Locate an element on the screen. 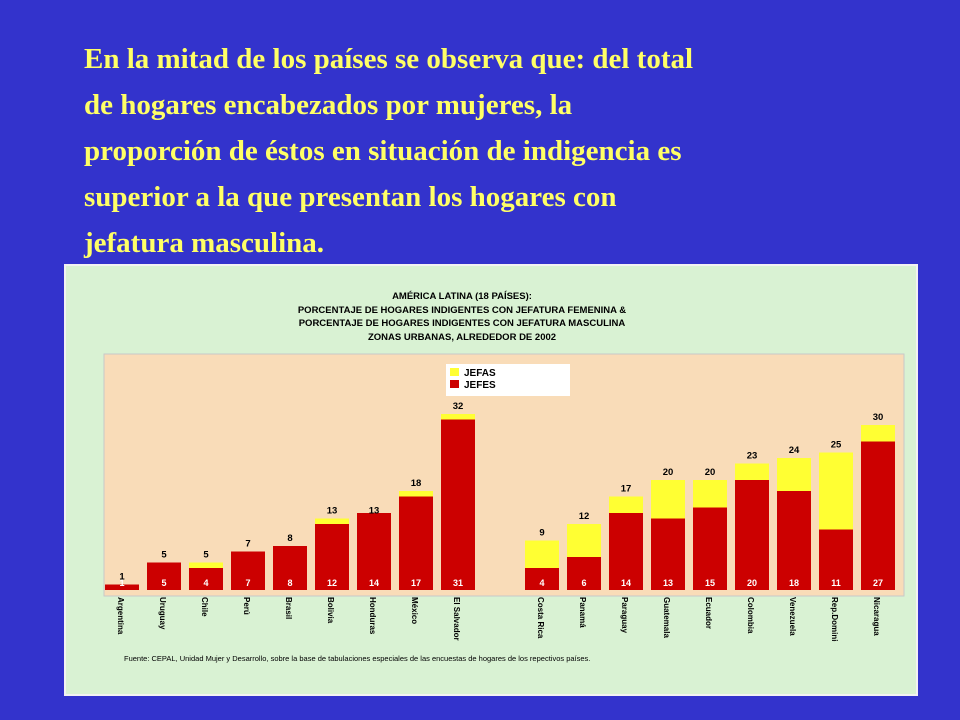 This screenshot has height=720, width=960. data-label-jefas: 24 is located at coordinates (794, 450).